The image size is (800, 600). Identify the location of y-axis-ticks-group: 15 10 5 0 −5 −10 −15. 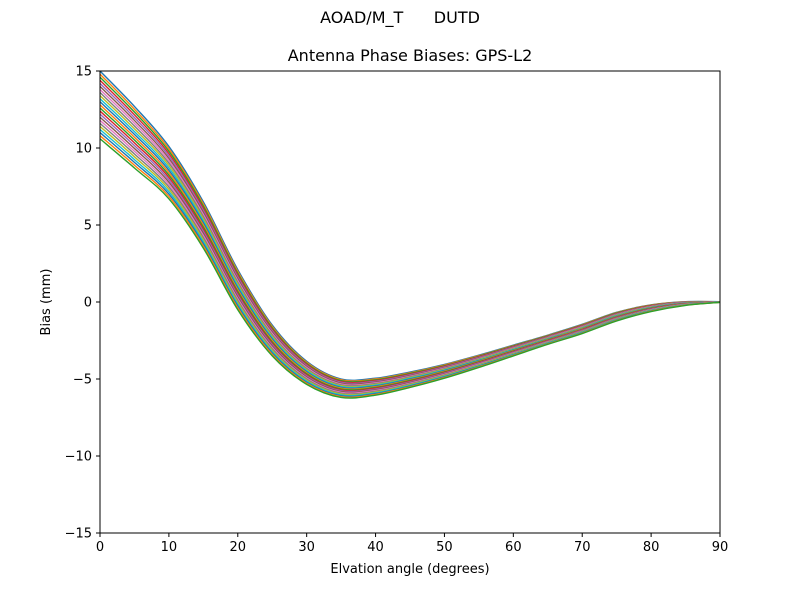
(82, 303).